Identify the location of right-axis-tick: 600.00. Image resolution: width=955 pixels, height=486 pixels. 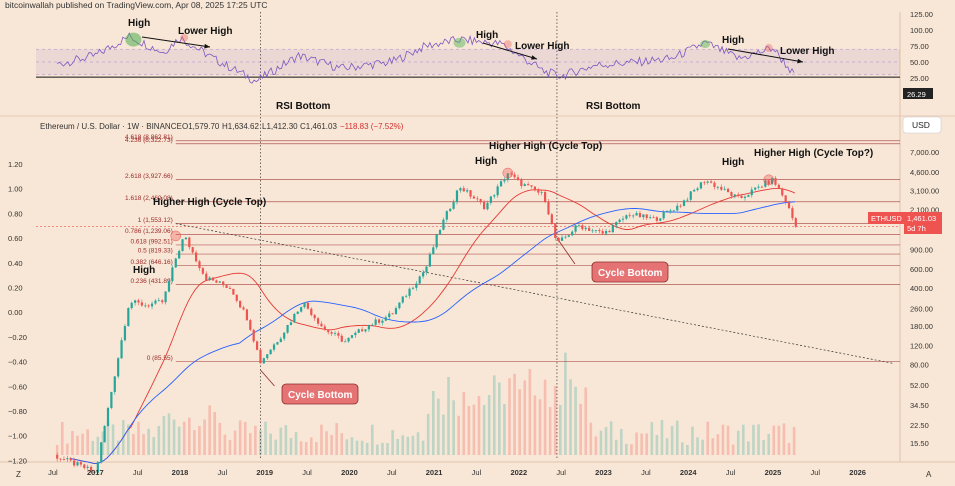
(921, 269).